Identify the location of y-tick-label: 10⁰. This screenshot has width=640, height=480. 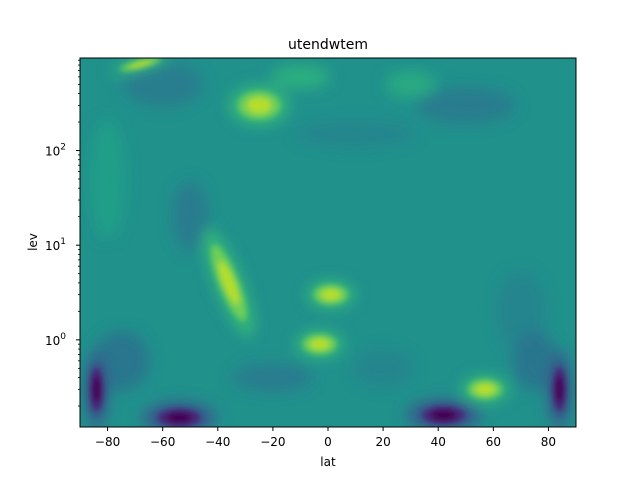
(55, 340).